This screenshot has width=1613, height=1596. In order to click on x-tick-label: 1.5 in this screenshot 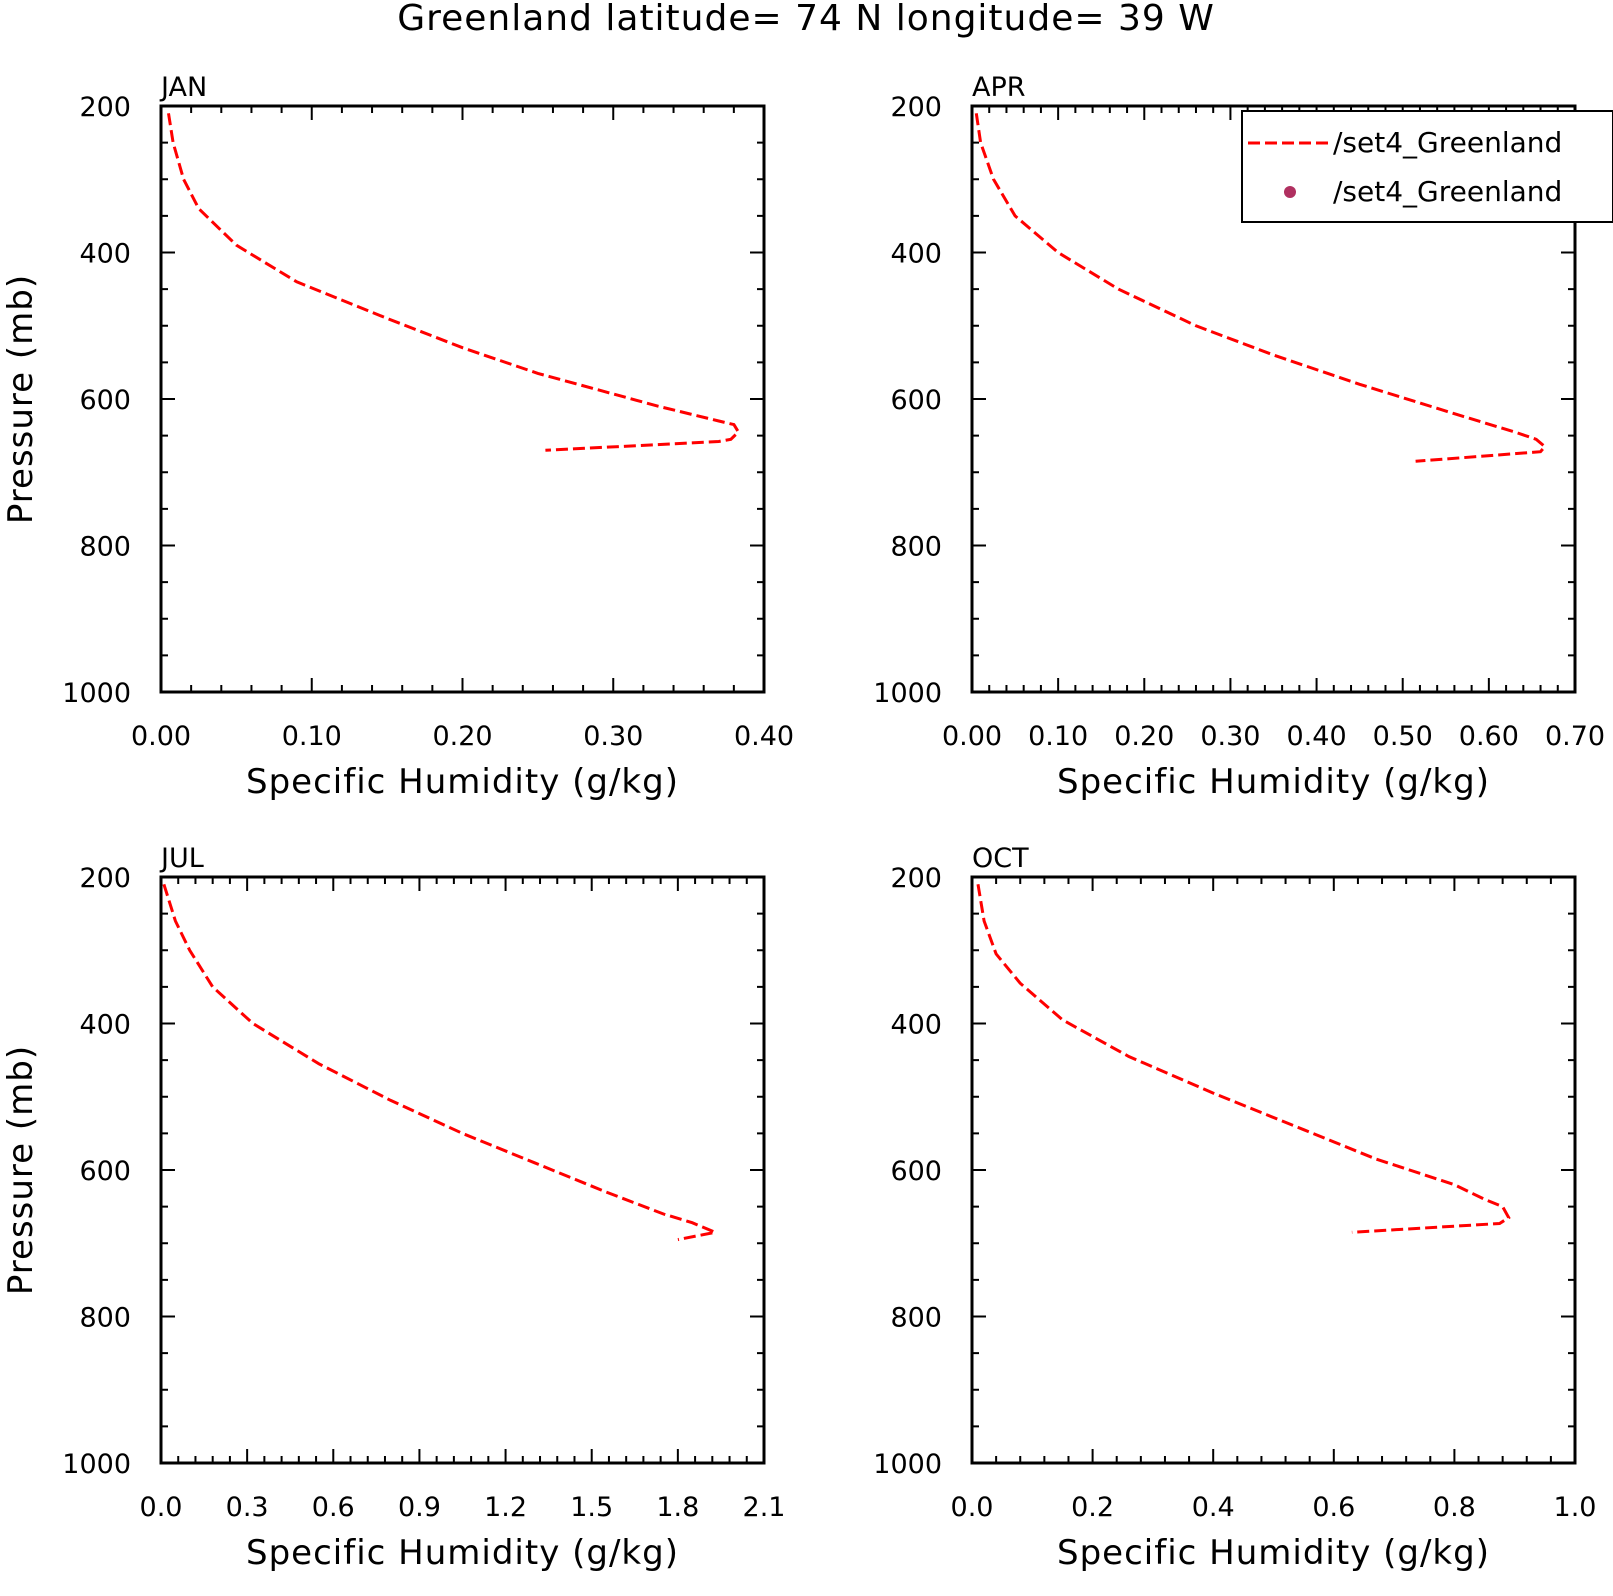, I will do `click(591, 1507)`.